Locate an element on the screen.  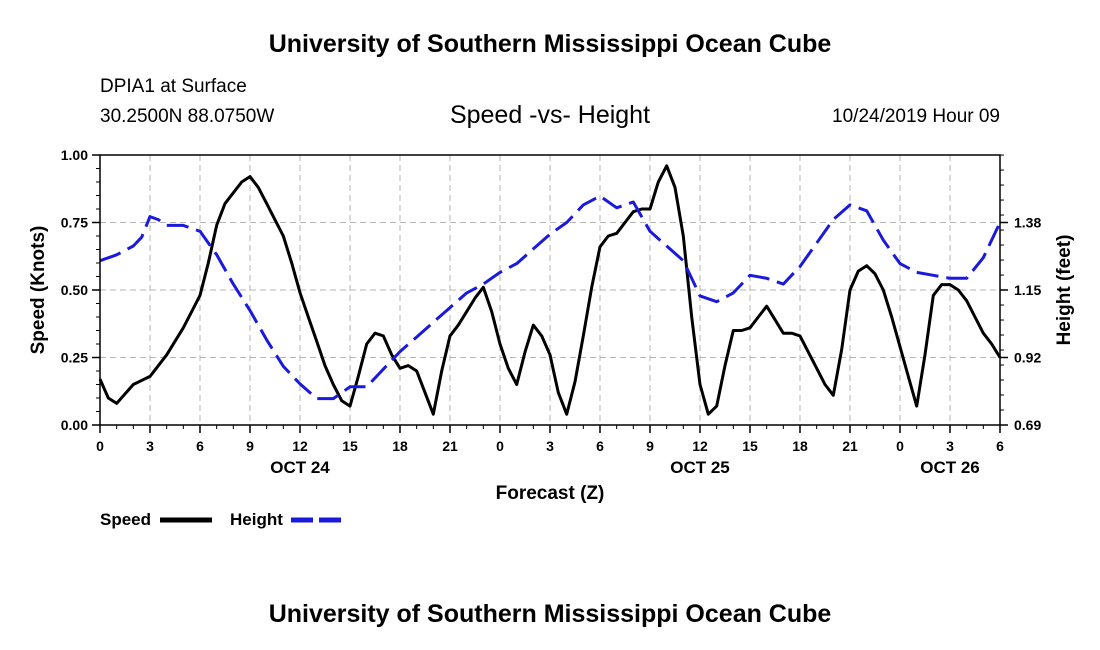
y-tick-label: 0.25 is located at coordinates (74, 358).